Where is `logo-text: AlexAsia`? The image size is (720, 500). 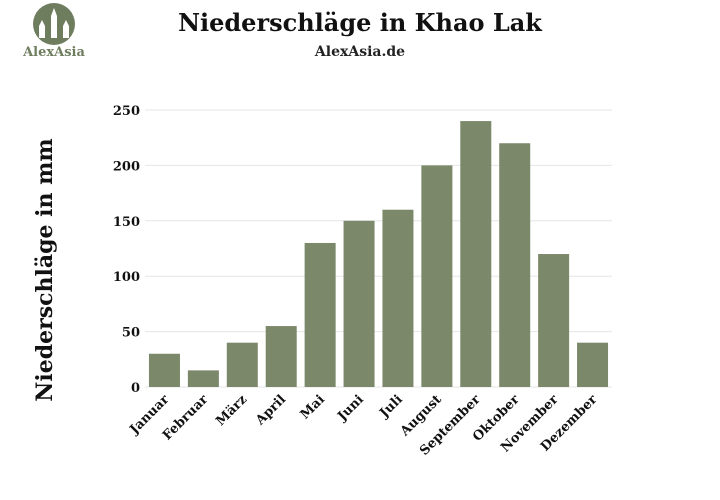 logo-text: AlexAsia is located at coordinates (54, 52).